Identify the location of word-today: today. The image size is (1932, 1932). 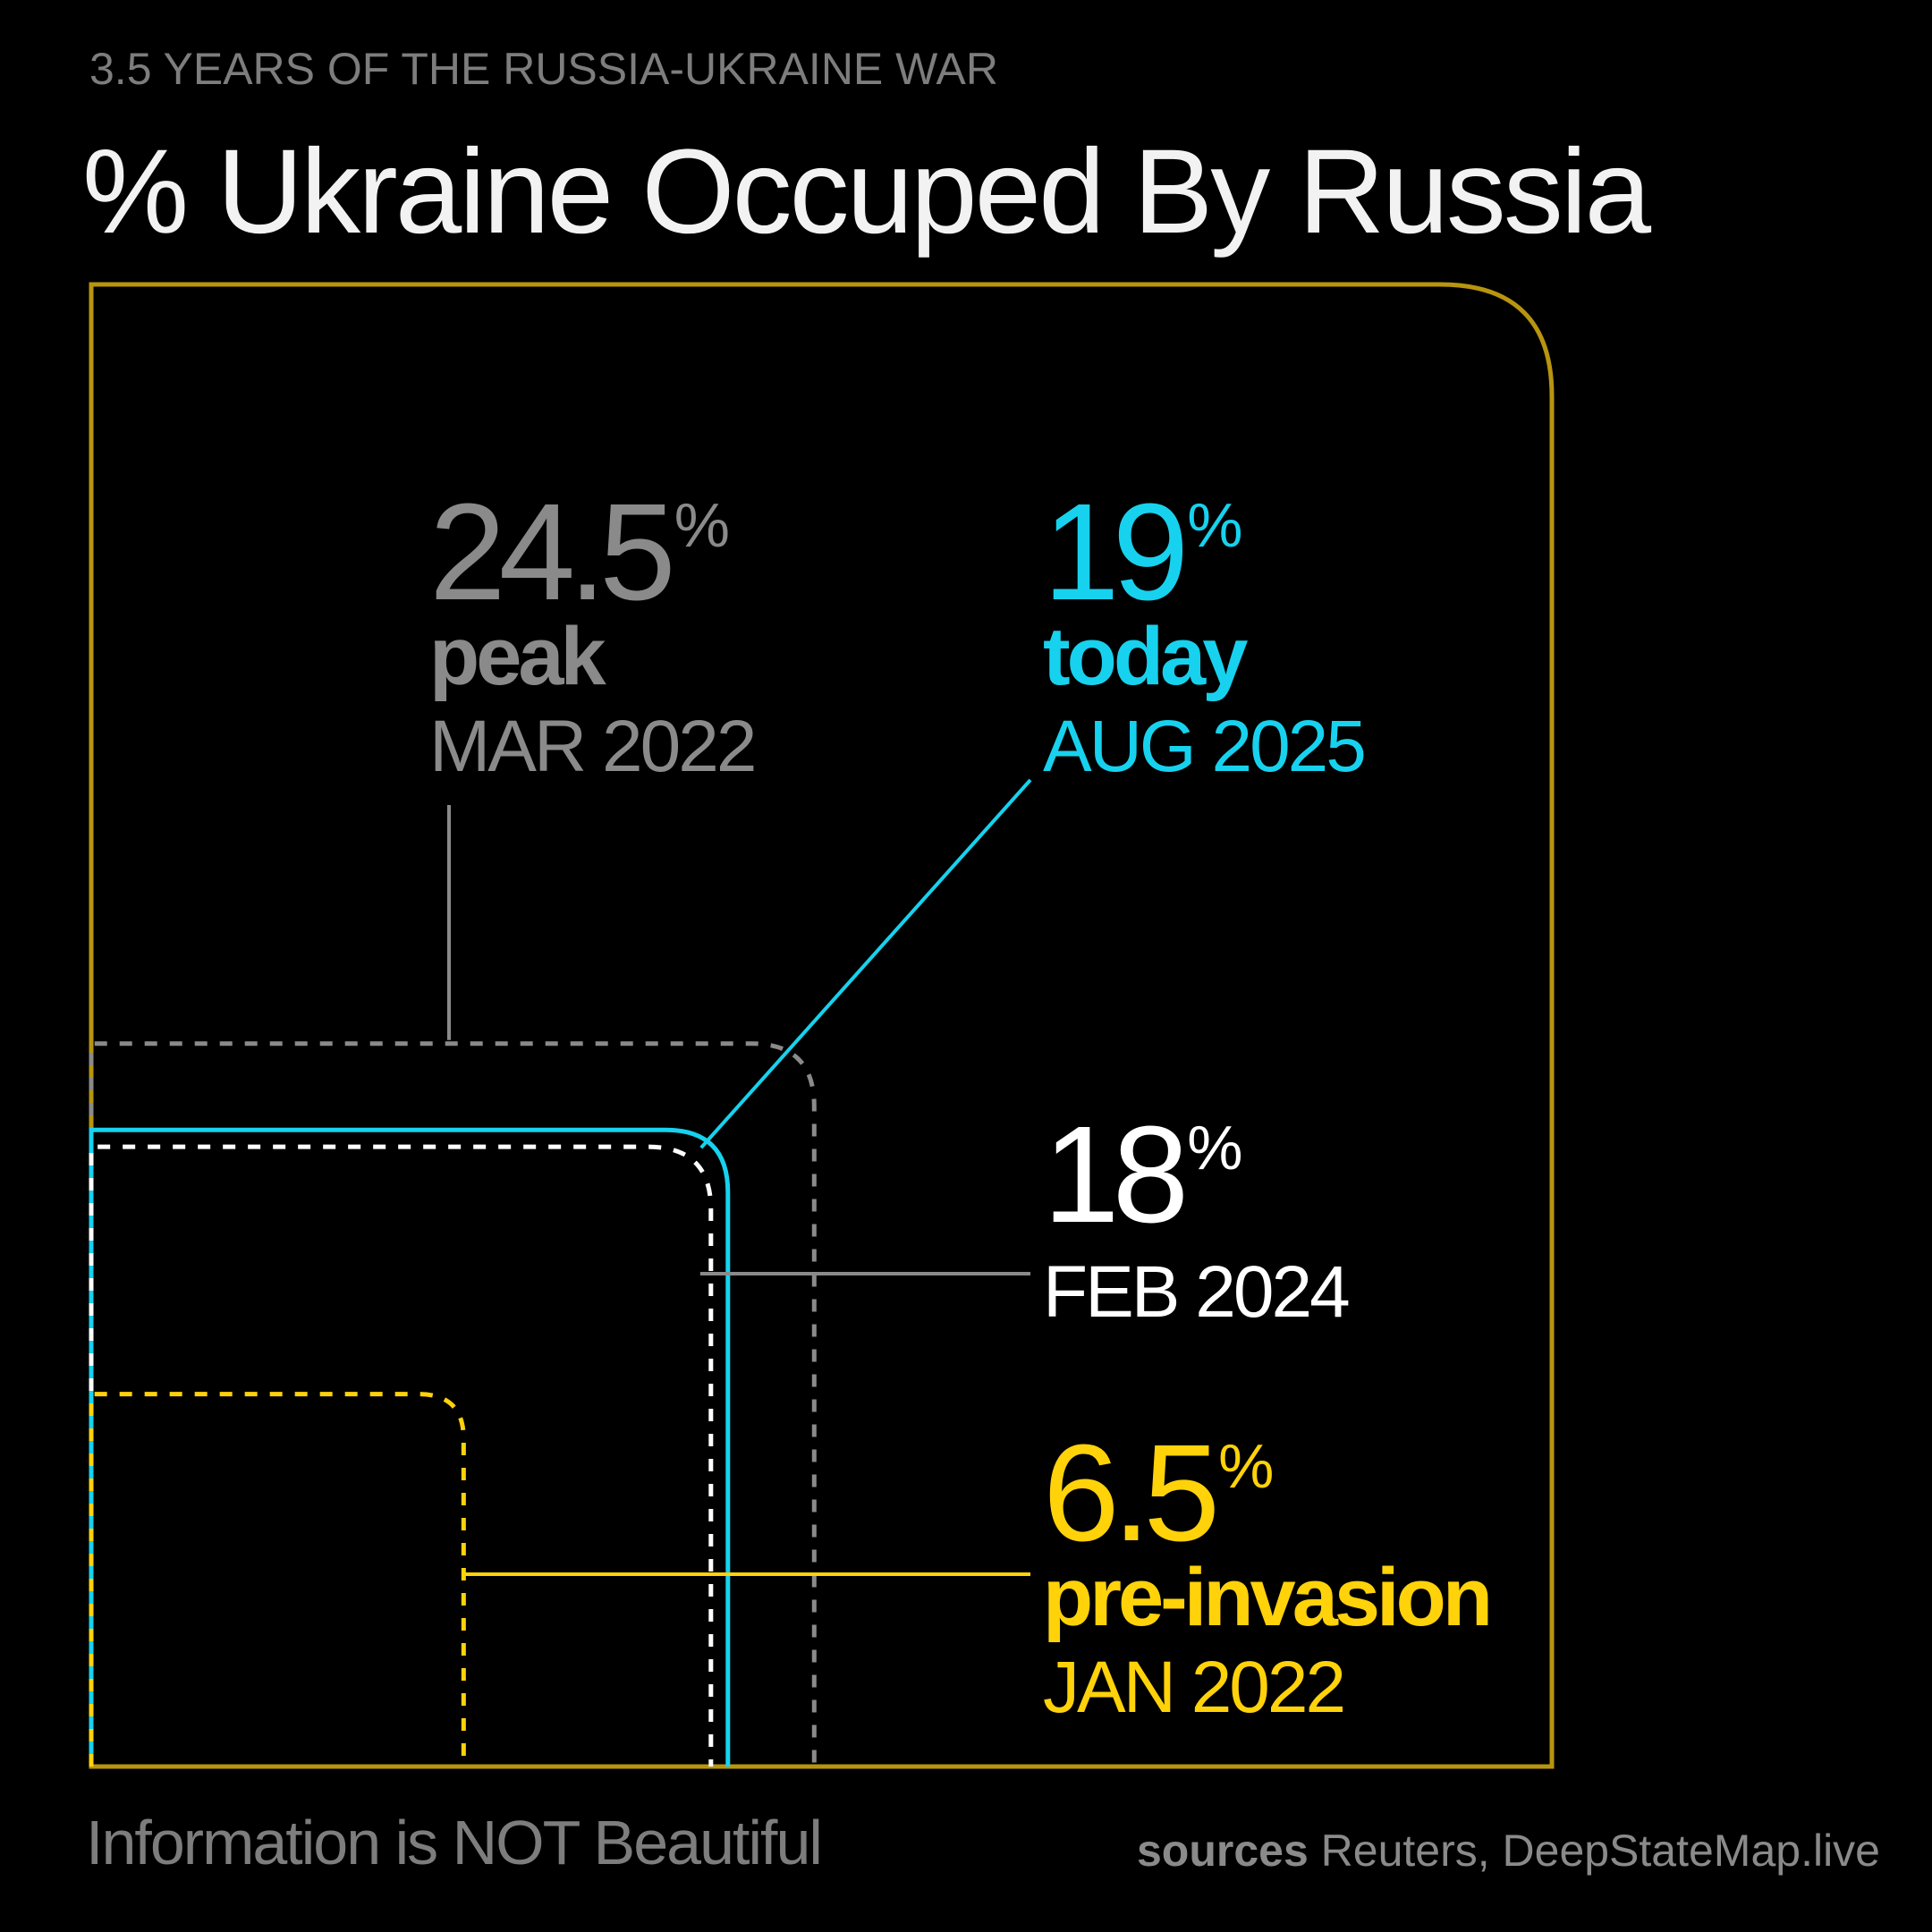
(1145, 656).